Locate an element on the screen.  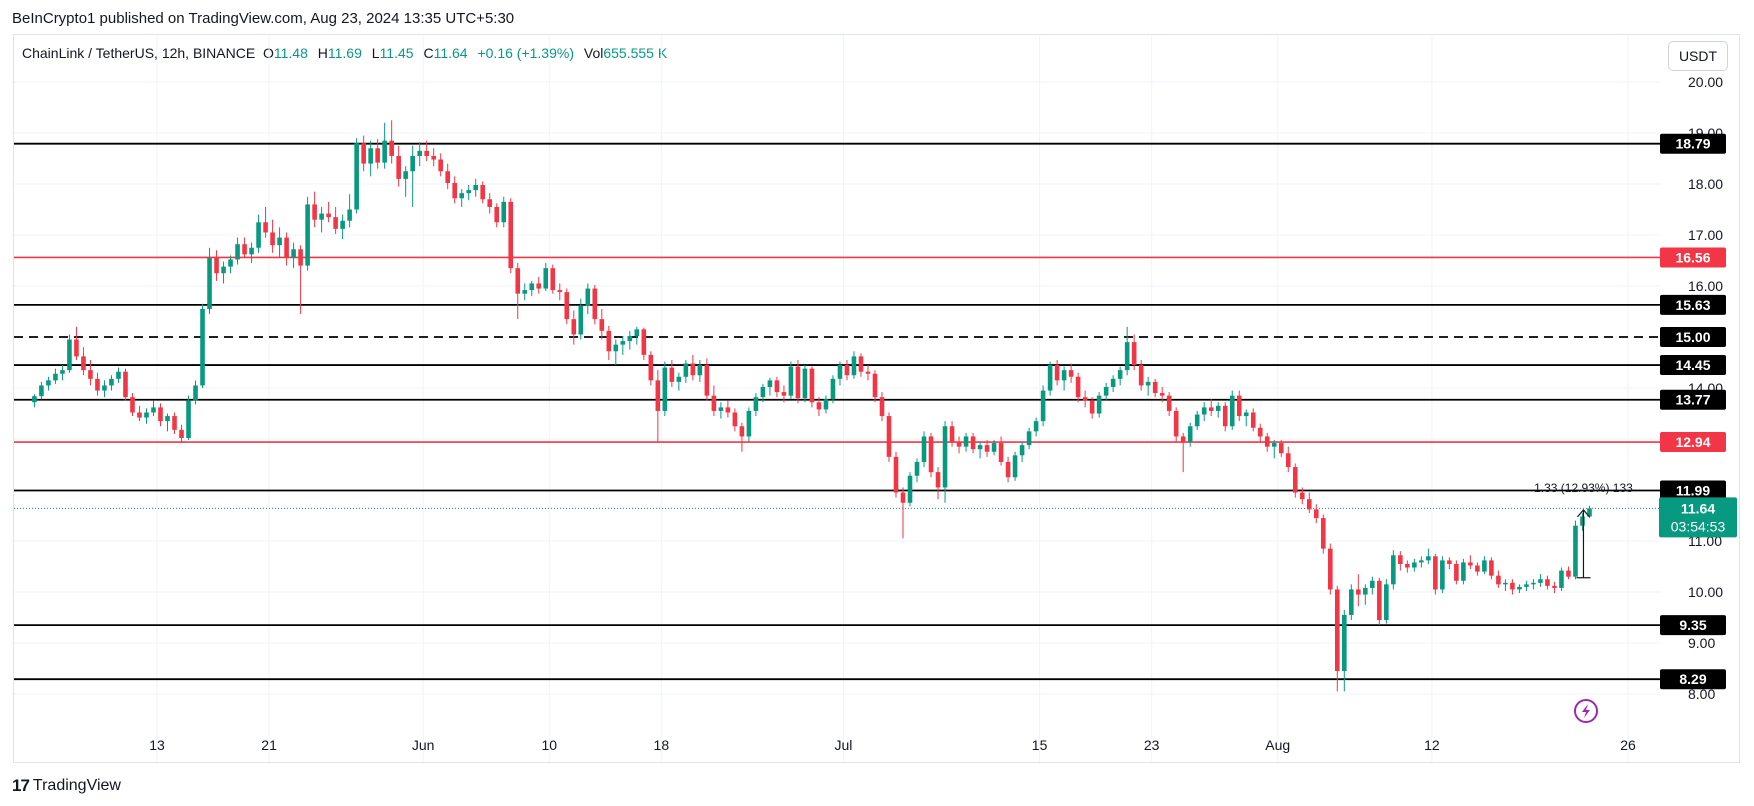
low-value: 11.45 is located at coordinates (396, 53).